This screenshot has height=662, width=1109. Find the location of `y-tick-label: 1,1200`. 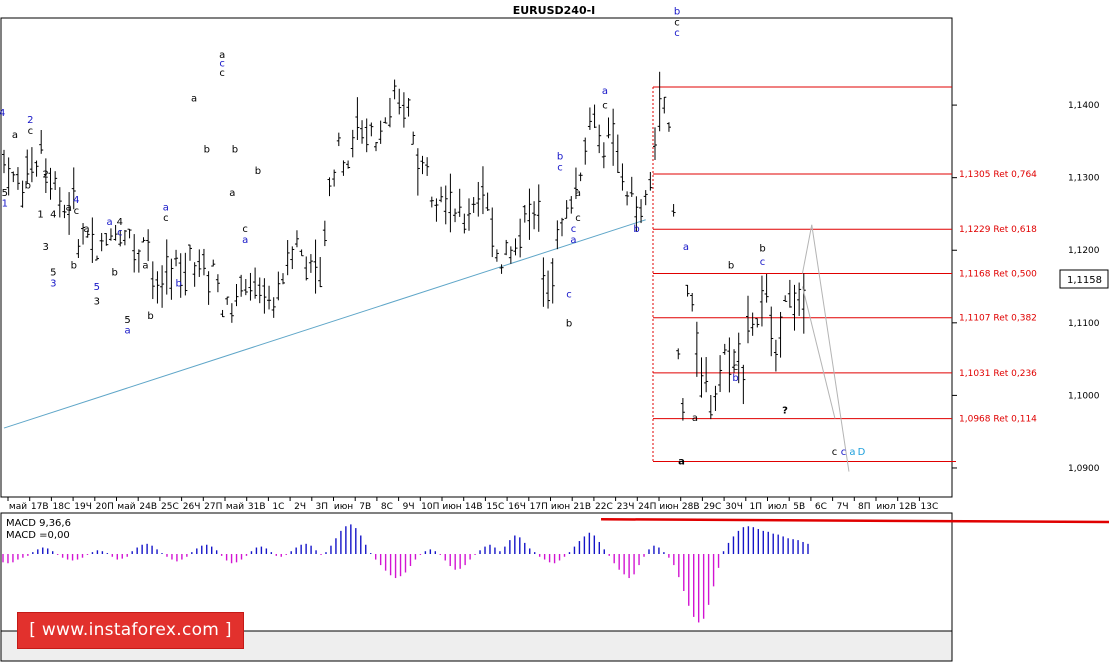

y-tick-label: 1,1200 is located at coordinates (1084, 251).